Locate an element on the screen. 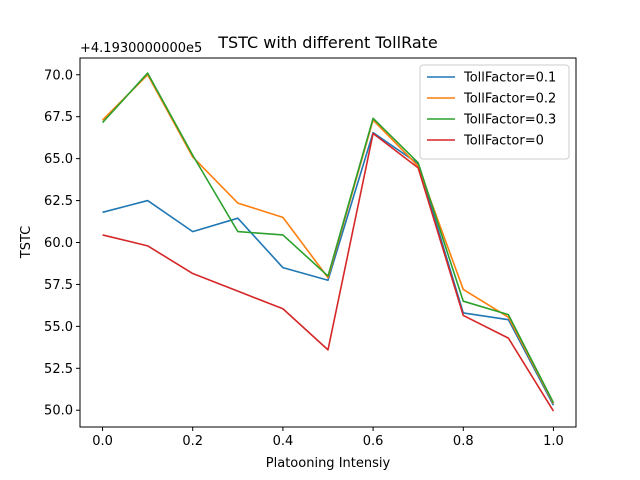 Image resolution: width=640 pixels, height=480 pixels. x-tick-label: 0.8 is located at coordinates (463, 441).